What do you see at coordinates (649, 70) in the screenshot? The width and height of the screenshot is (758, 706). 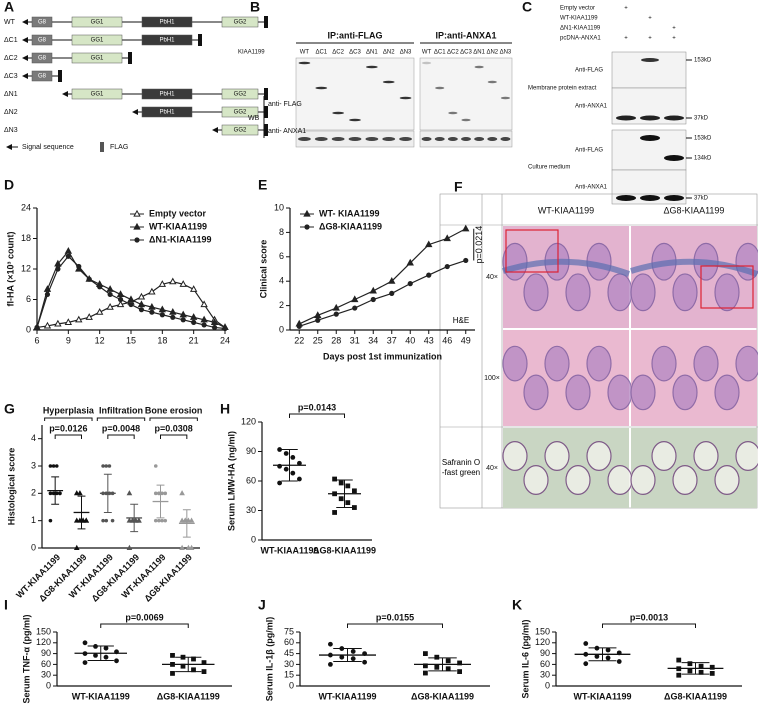 I see `blot` at bounding box center [649, 70].